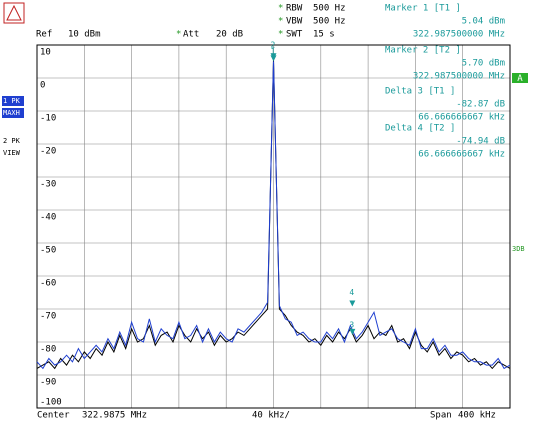 This screenshot has width=533, height=427. I want to click on marker-level: -74.94 dB, so click(480, 142).